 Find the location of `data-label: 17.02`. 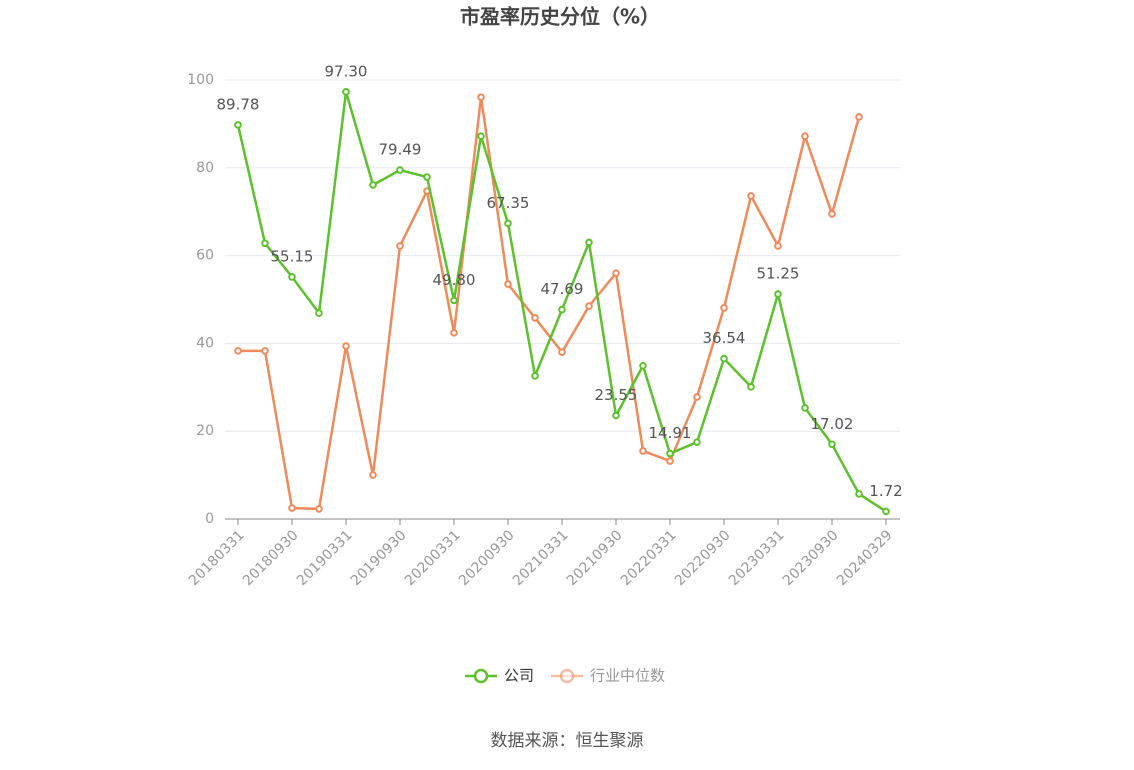

data-label: 17.02 is located at coordinates (832, 424).